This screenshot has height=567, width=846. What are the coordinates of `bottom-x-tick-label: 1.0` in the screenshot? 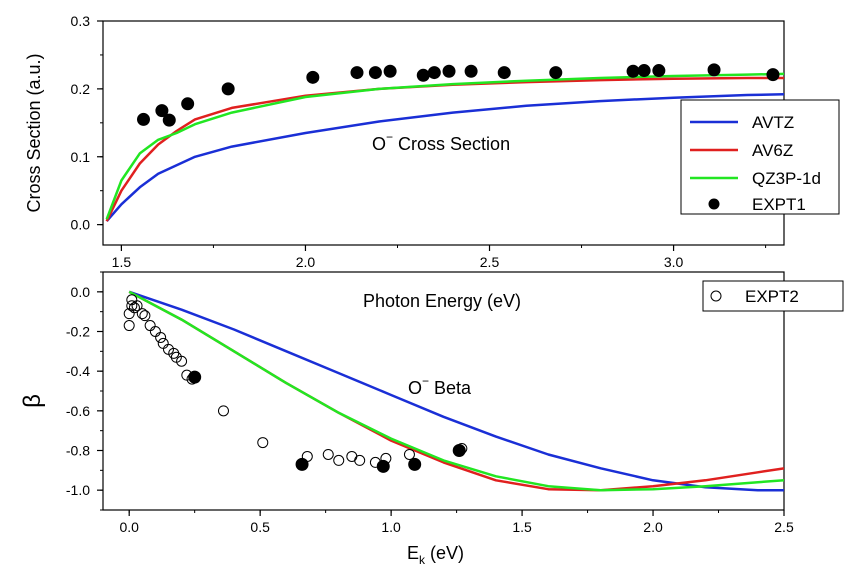 It's located at (391, 527).